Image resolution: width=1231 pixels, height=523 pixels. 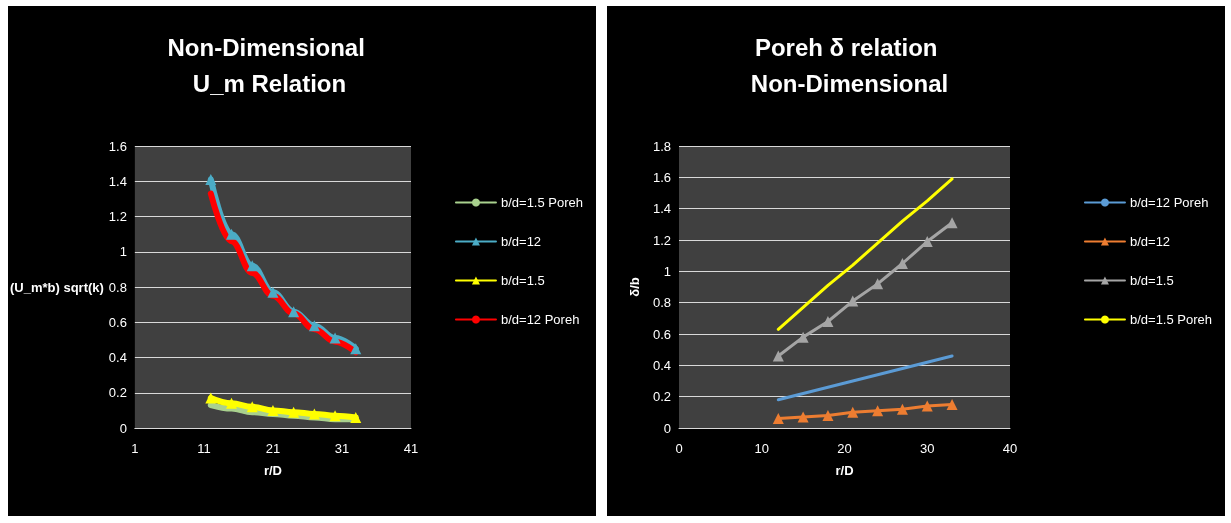 I want to click on x-tick-label: 20, so click(x=844, y=448).